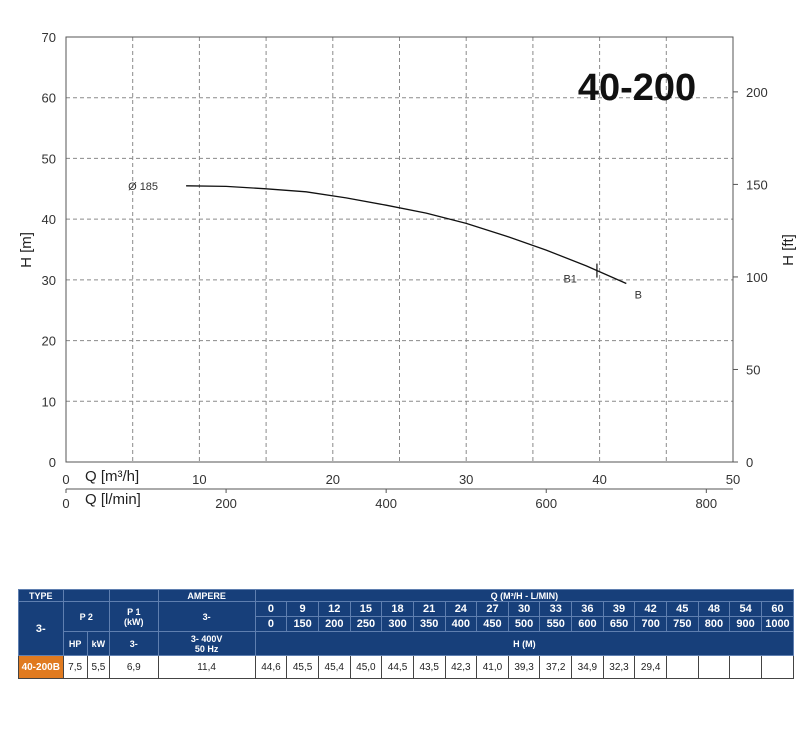 The width and height of the screenshot is (812, 748). I want to click on chart-title: 40-200, so click(637, 88).